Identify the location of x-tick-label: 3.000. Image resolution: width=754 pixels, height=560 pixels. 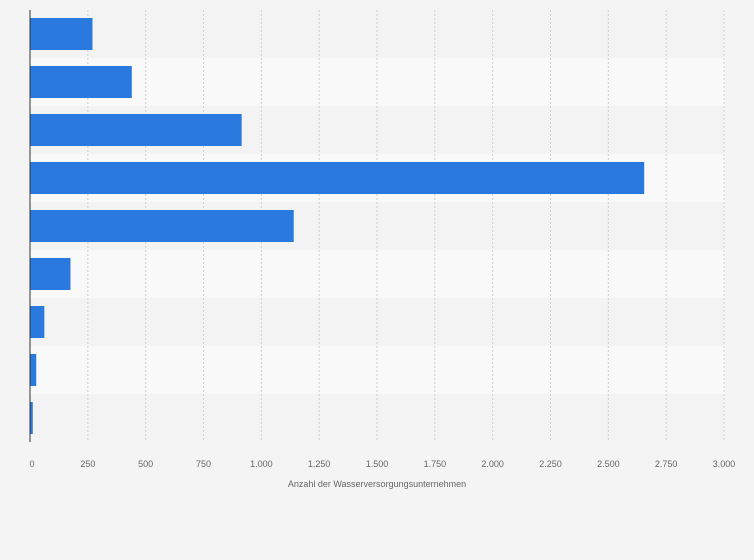
(724, 464).